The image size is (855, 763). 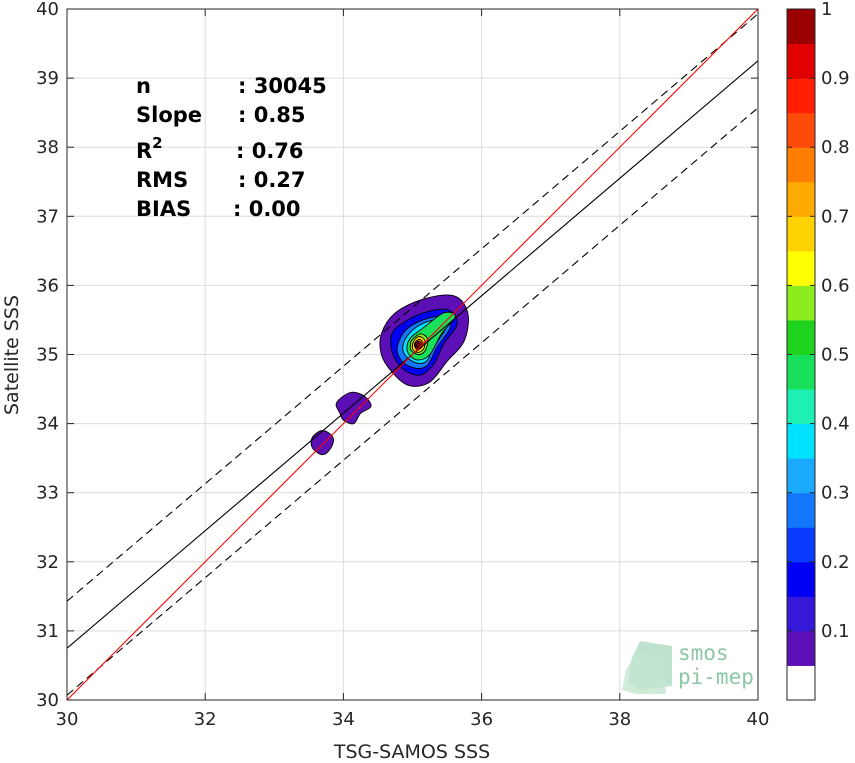 What do you see at coordinates (157, 143) in the screenshot?
I see `stat-r2-sup: 2` at bounding box center [157, 143].